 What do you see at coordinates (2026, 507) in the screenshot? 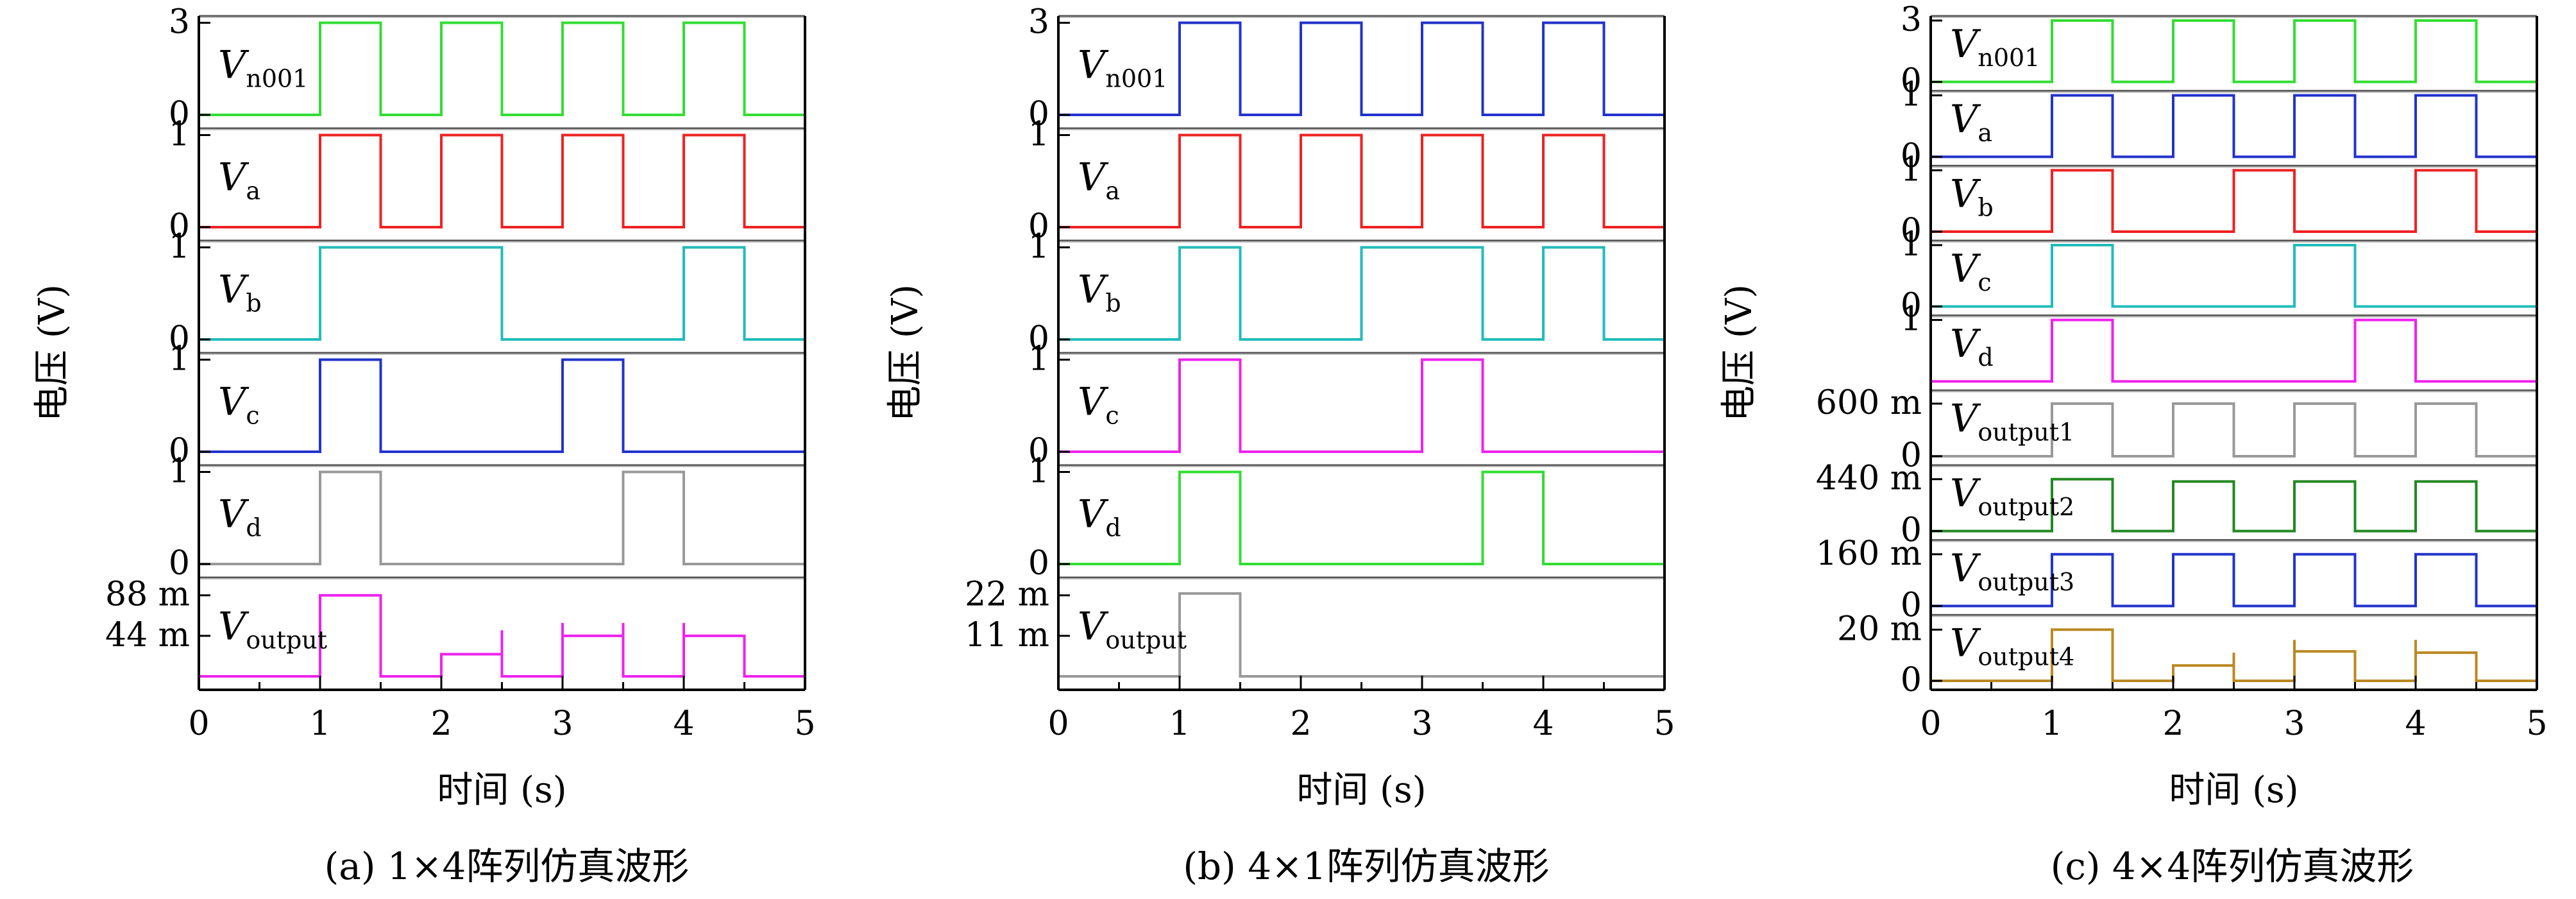
I see `series-subscript: output2` at bounding box center [2026, 507].